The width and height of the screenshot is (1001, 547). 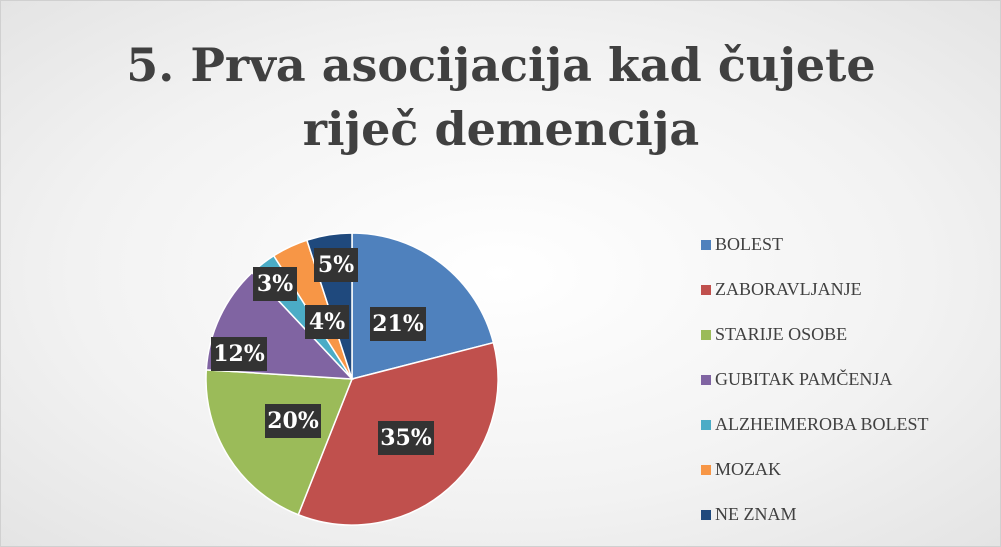 What do you see at coordinates (788, 289) in the screenshot?
I see `legend-label: ZABORAVLJANJE` at bounding box center [788, 289].